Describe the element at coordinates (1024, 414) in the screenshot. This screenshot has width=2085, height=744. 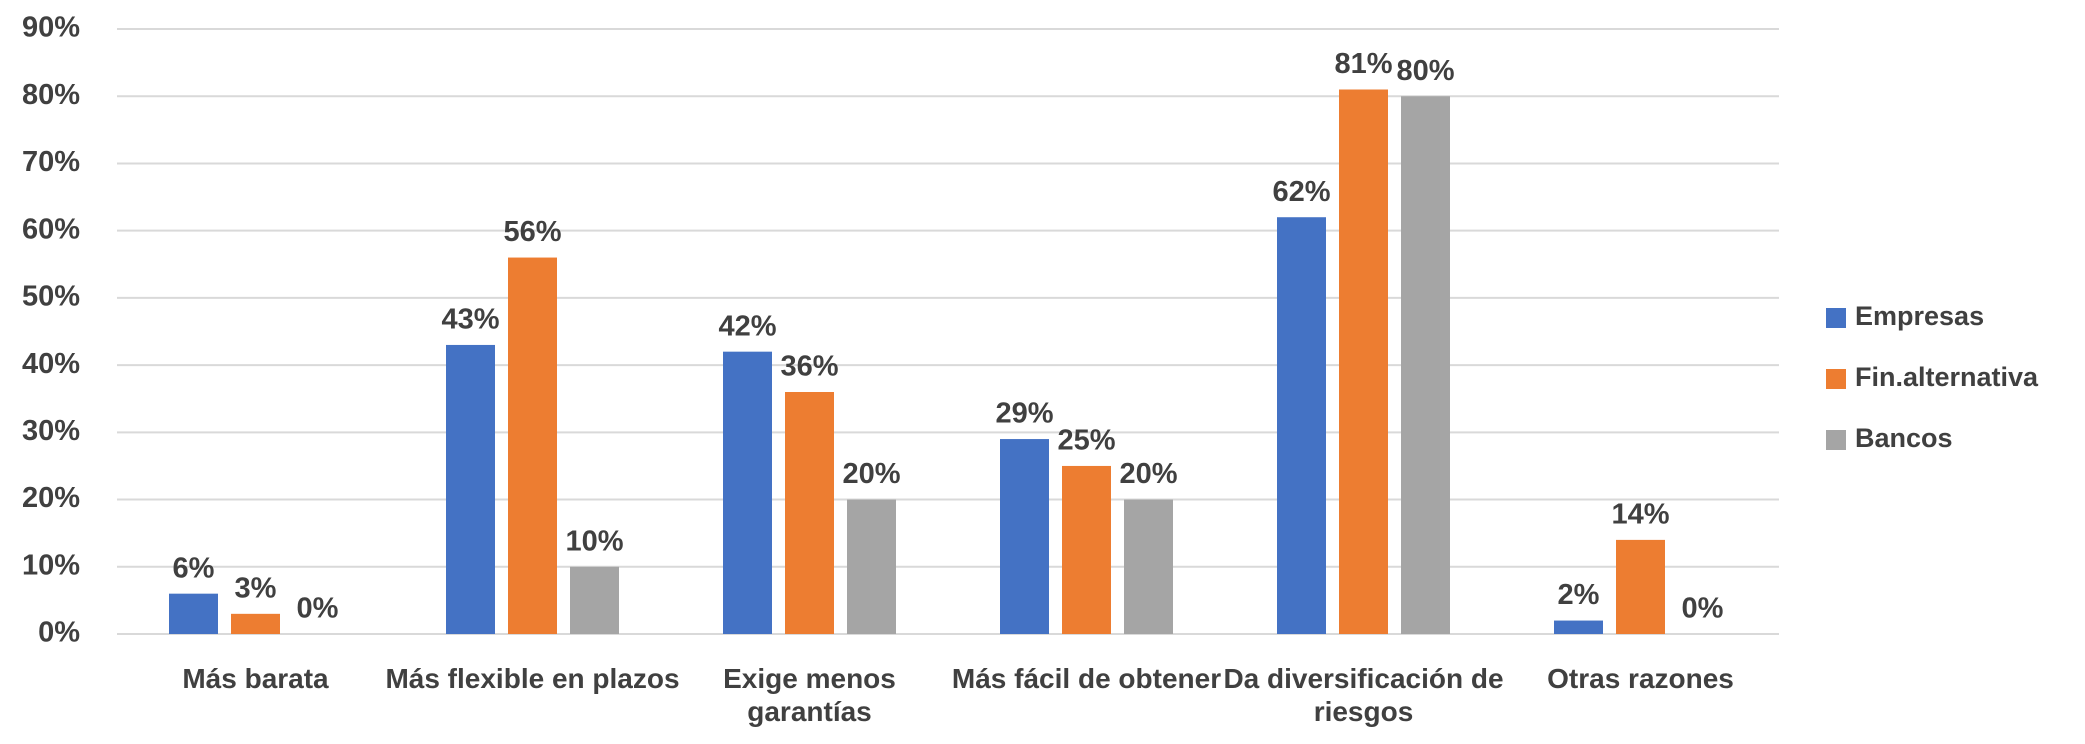
I see `data-label: 29%` at that location.